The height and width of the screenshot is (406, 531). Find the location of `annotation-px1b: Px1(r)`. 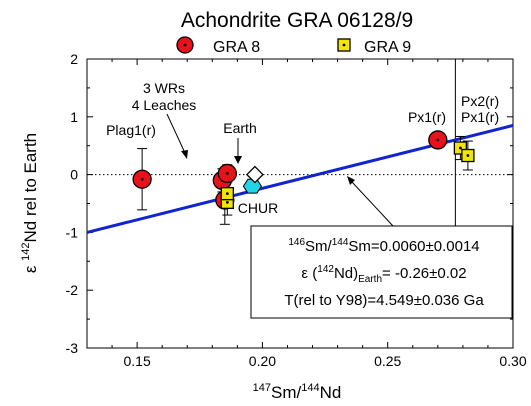

annotation-px1b: Px1(r) is located at coordinates (480, 117).